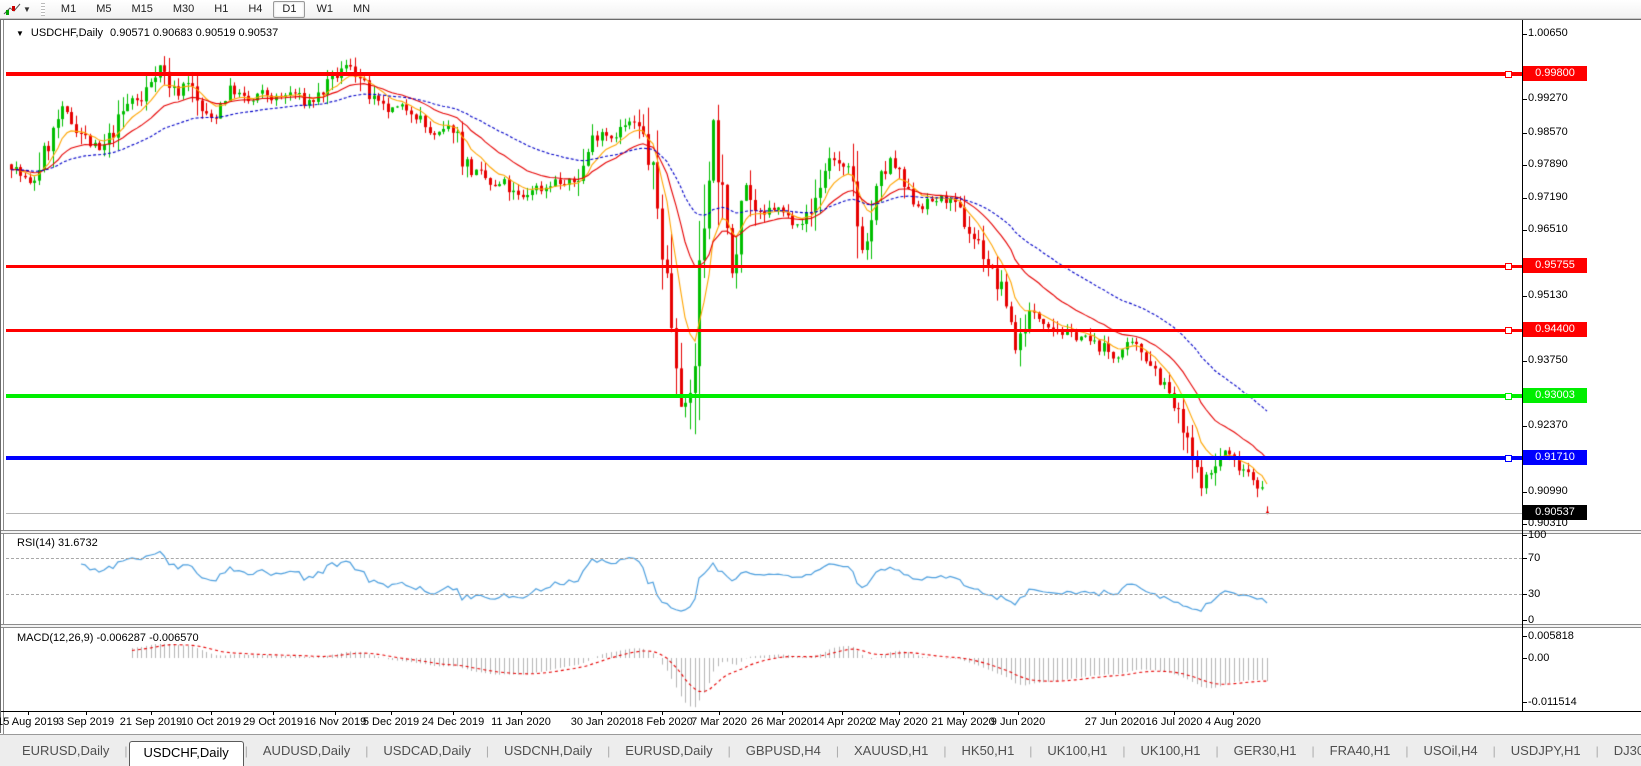  I want to click on timeframe-button-mn: MN, so click(361, 8).